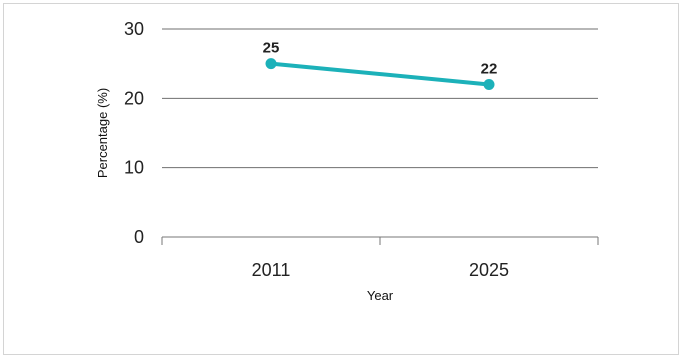 This screenshot has height=360, width=684. Describe the element at coordinates (271, 270) in the screenshot. I see `x-tick-label: 2011` at that location.